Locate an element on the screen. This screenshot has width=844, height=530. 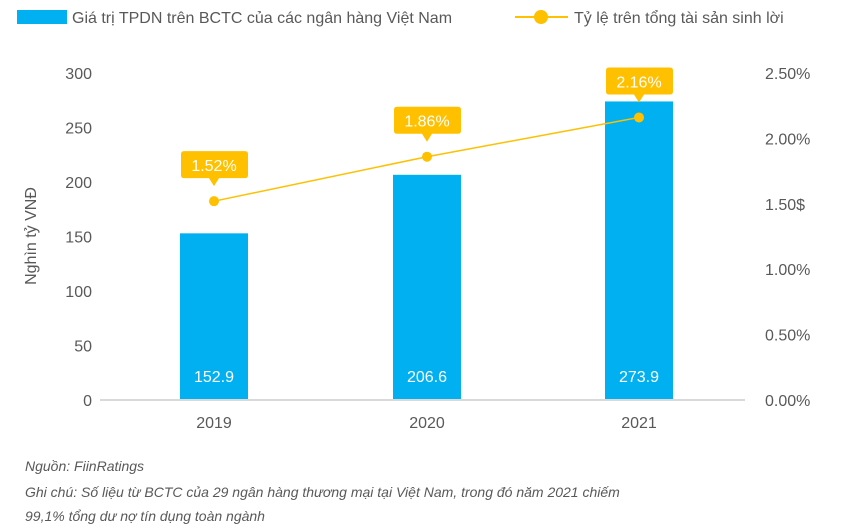
y-tick-label: 150 is located at coordinates (78, 238).